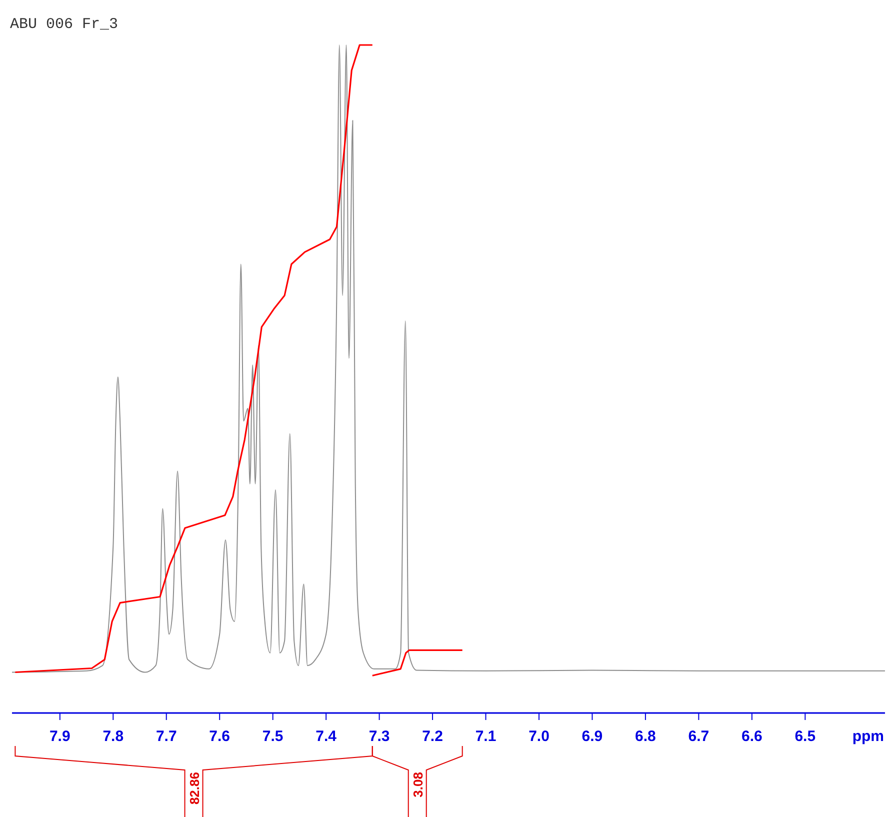 The image size is (890, 817). I want to click on chart-title: ABU 006 Fr_3, so click(64, 24).